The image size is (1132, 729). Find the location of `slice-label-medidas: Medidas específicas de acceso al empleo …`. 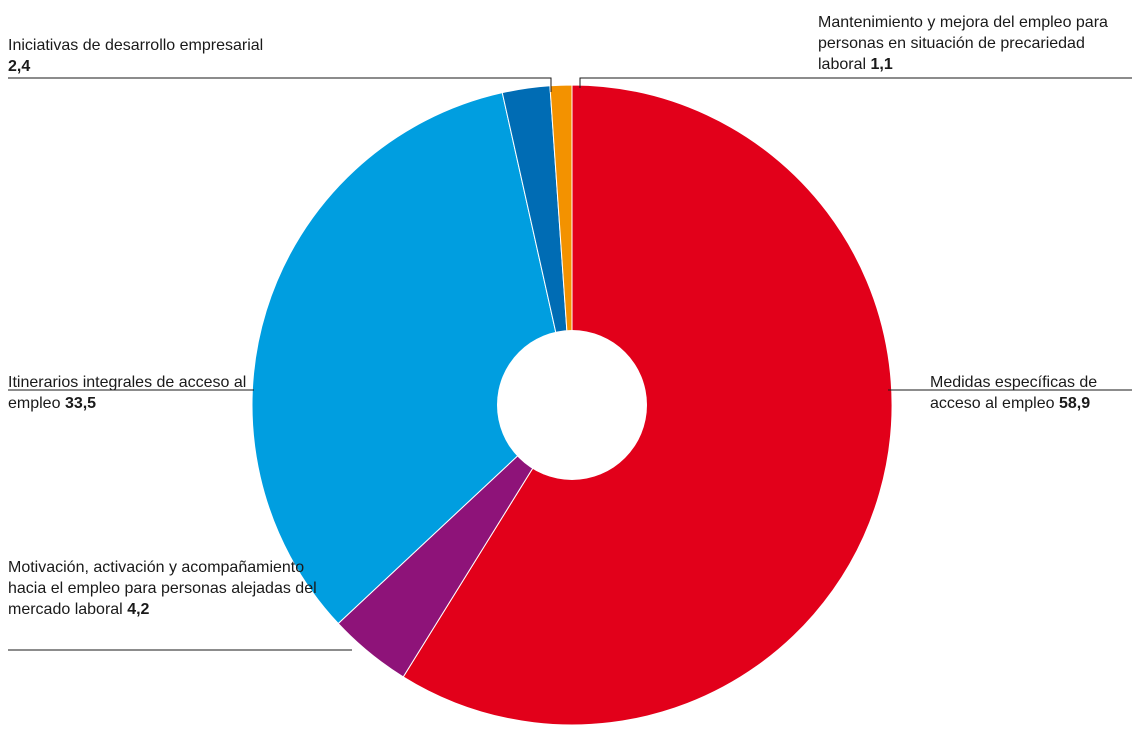

slice-label-medidas: Medidas específicas de acceso al empleo … is located at coordinates (1030, 393).